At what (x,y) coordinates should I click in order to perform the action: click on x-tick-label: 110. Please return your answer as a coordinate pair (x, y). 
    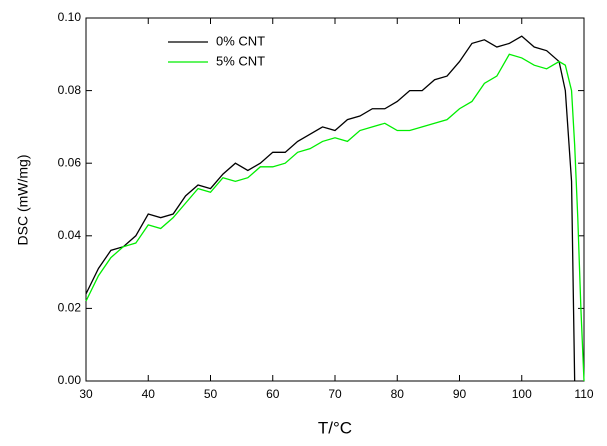
    Looking at the image, I should click on (583, 394).